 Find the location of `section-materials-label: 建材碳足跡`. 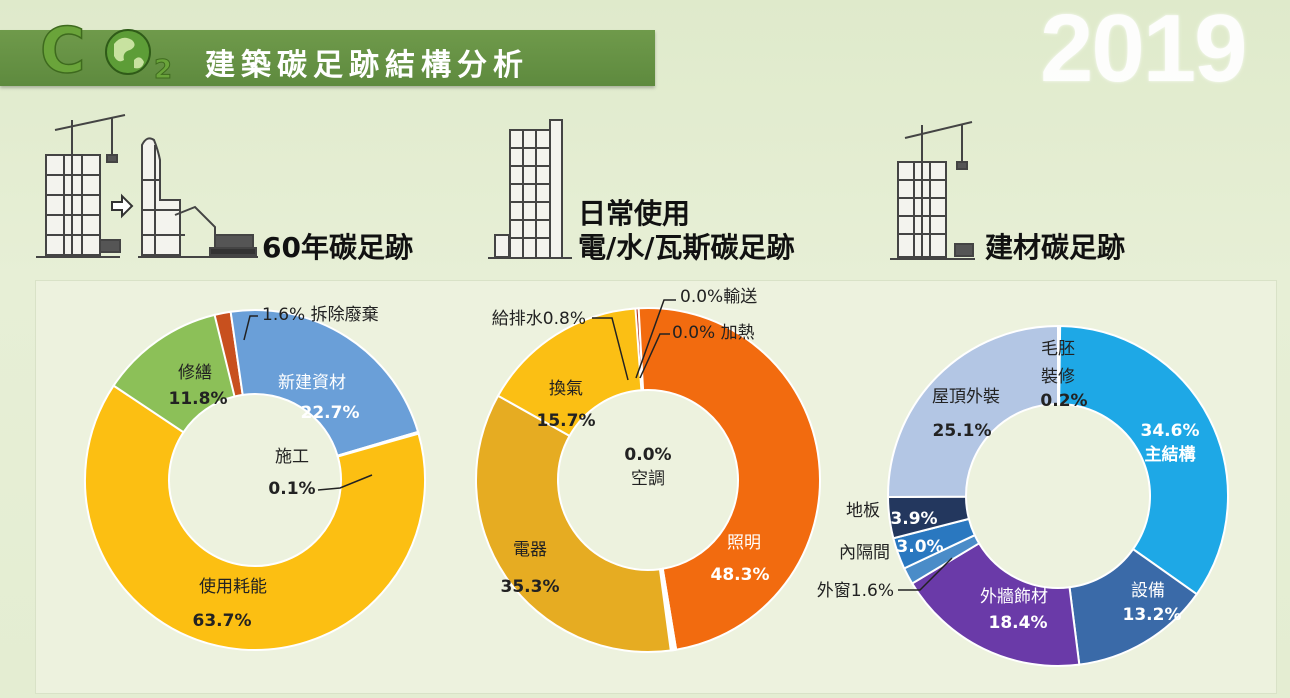

section-materials-label: 建材碳足跡 is located at coordinates (1055, 247).